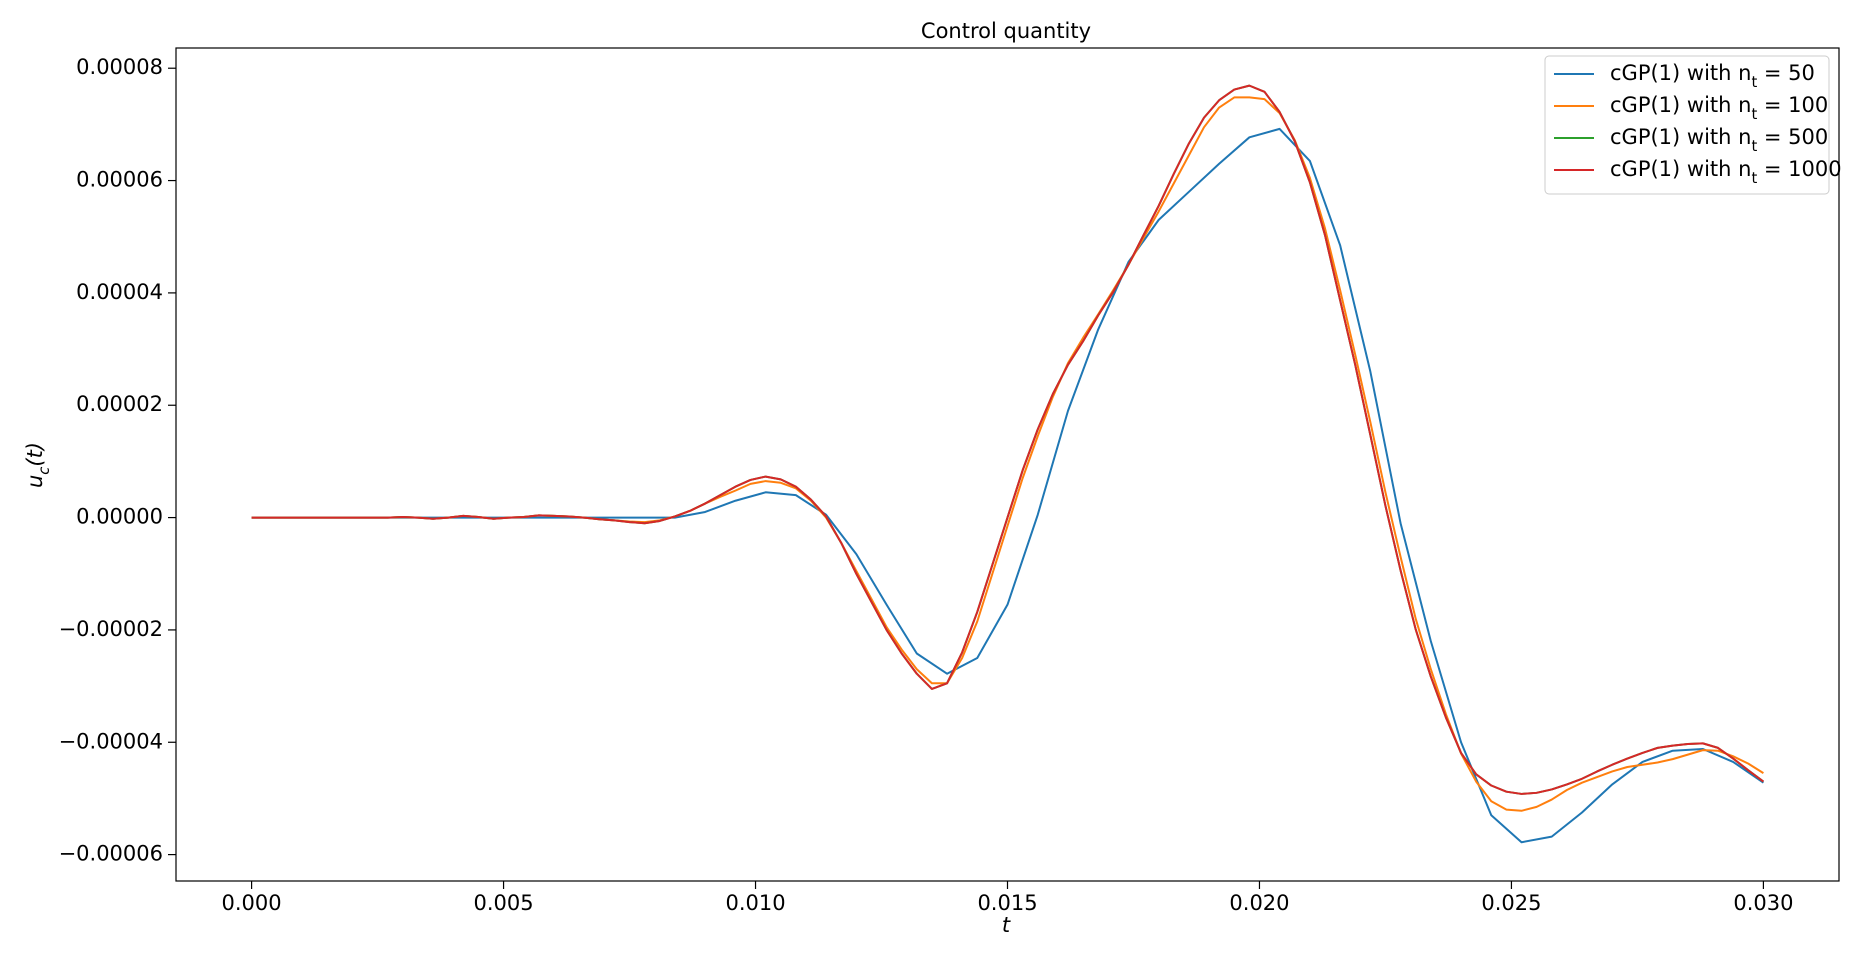  What do you see at coordinates (111, 741) in the screenshot?
I see `y-tick-label: −0.00004` at bounding box center [111, 741].